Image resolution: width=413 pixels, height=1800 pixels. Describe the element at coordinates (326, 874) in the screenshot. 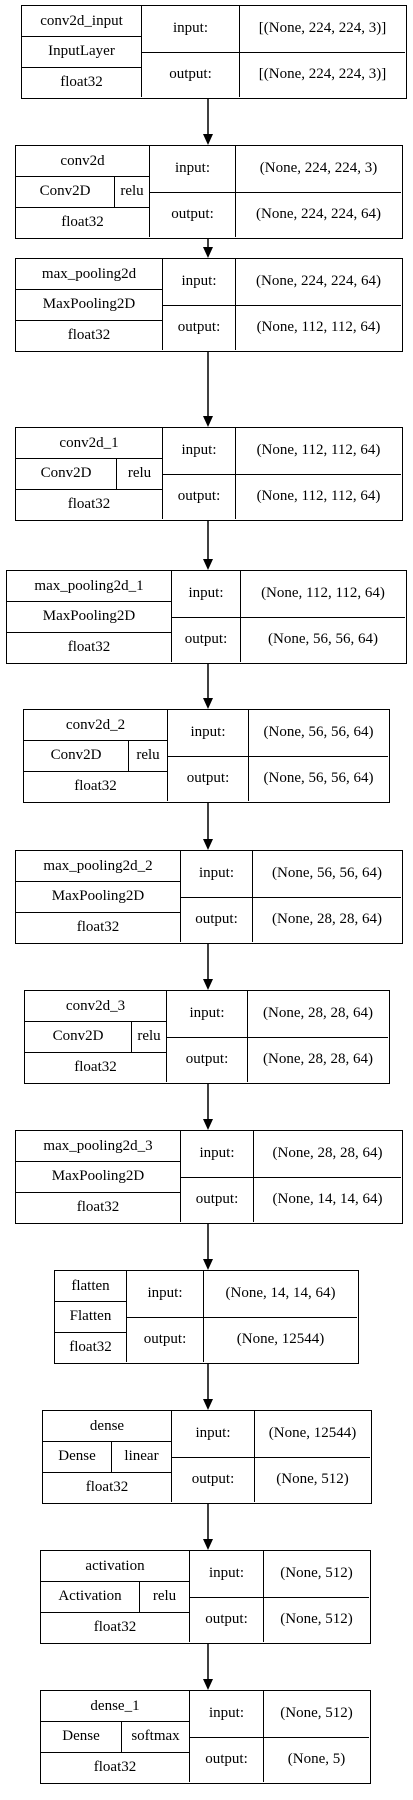

I see `input-shape: (None, 56, 56, 64)` at that location.